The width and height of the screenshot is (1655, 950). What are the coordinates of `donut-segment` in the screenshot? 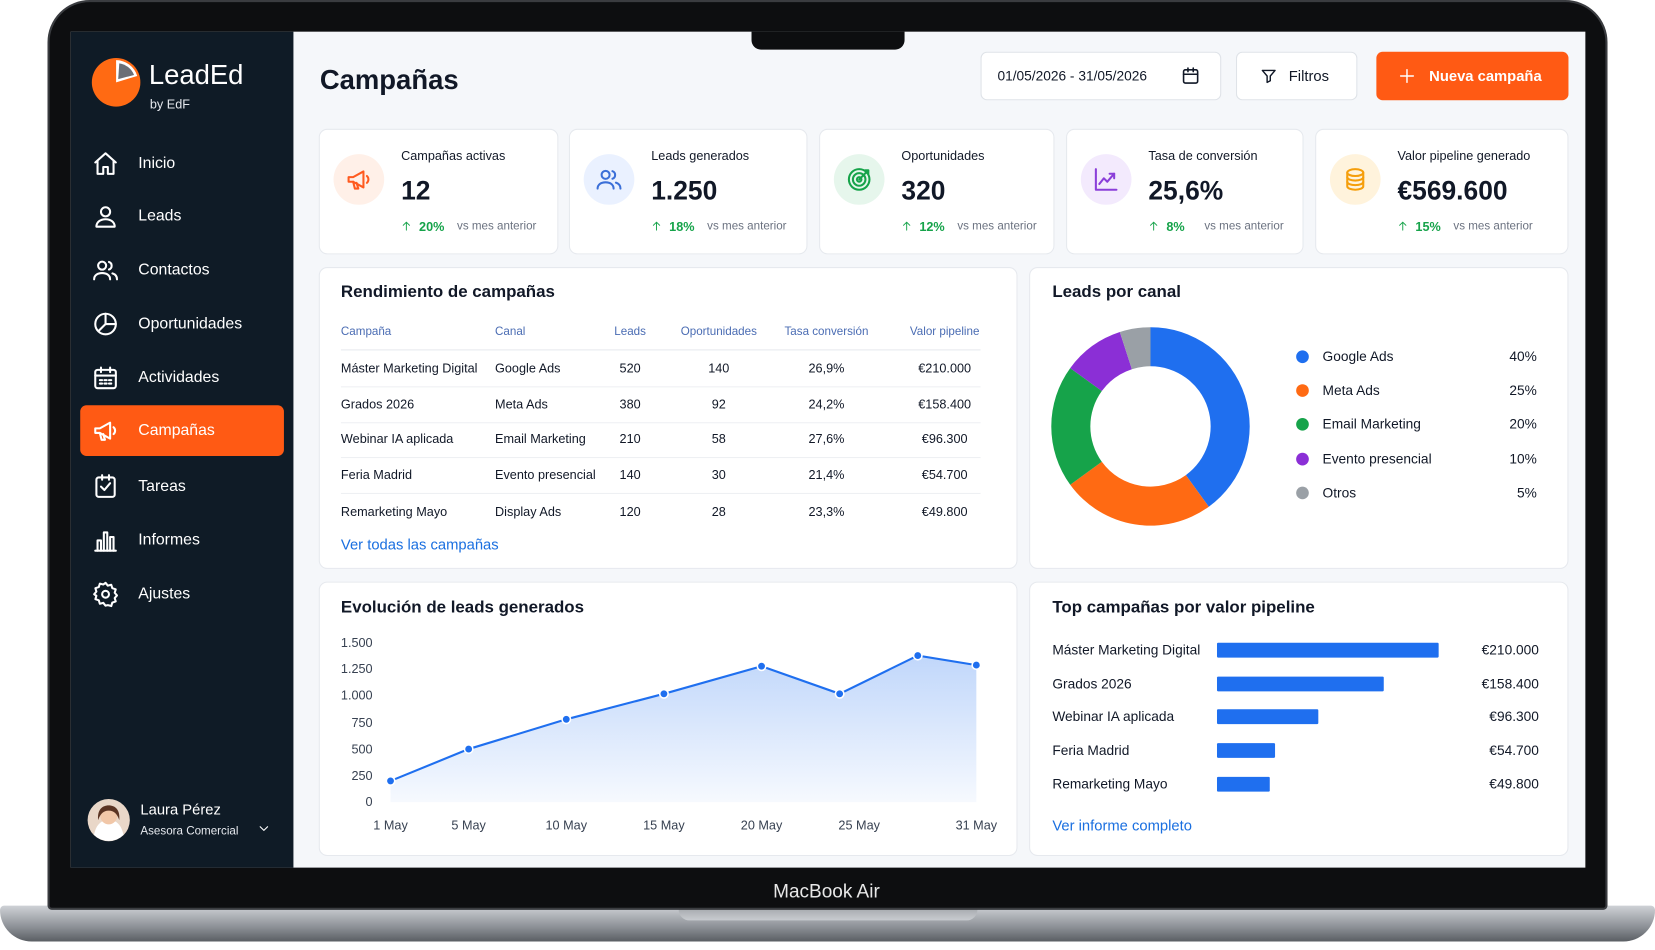 It's located at (1076, 426).